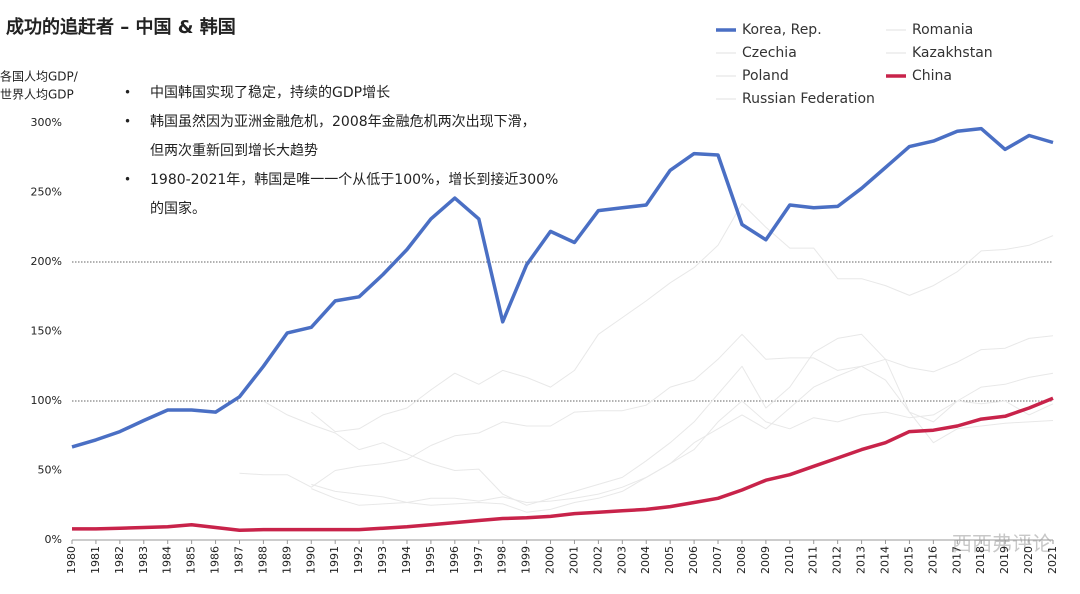  Describe the element at coordinates (119, 560) in the screenshot. I see `x-tick-label: 1982` at that location.